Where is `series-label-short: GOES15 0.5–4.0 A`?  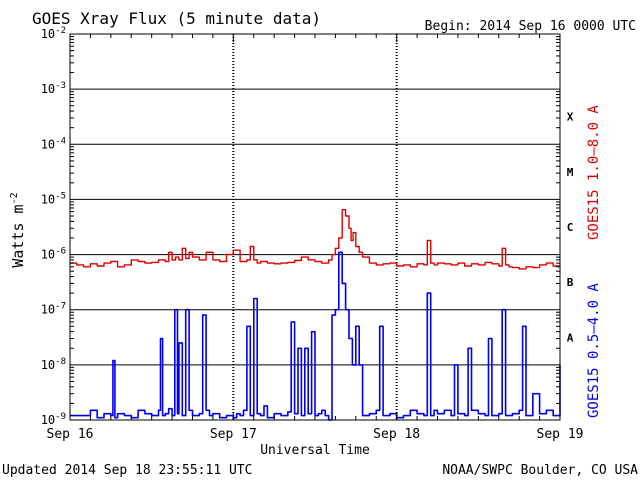
series-label-short: GOES15 0.5–4.0 A is located at coordinates (594, 350).